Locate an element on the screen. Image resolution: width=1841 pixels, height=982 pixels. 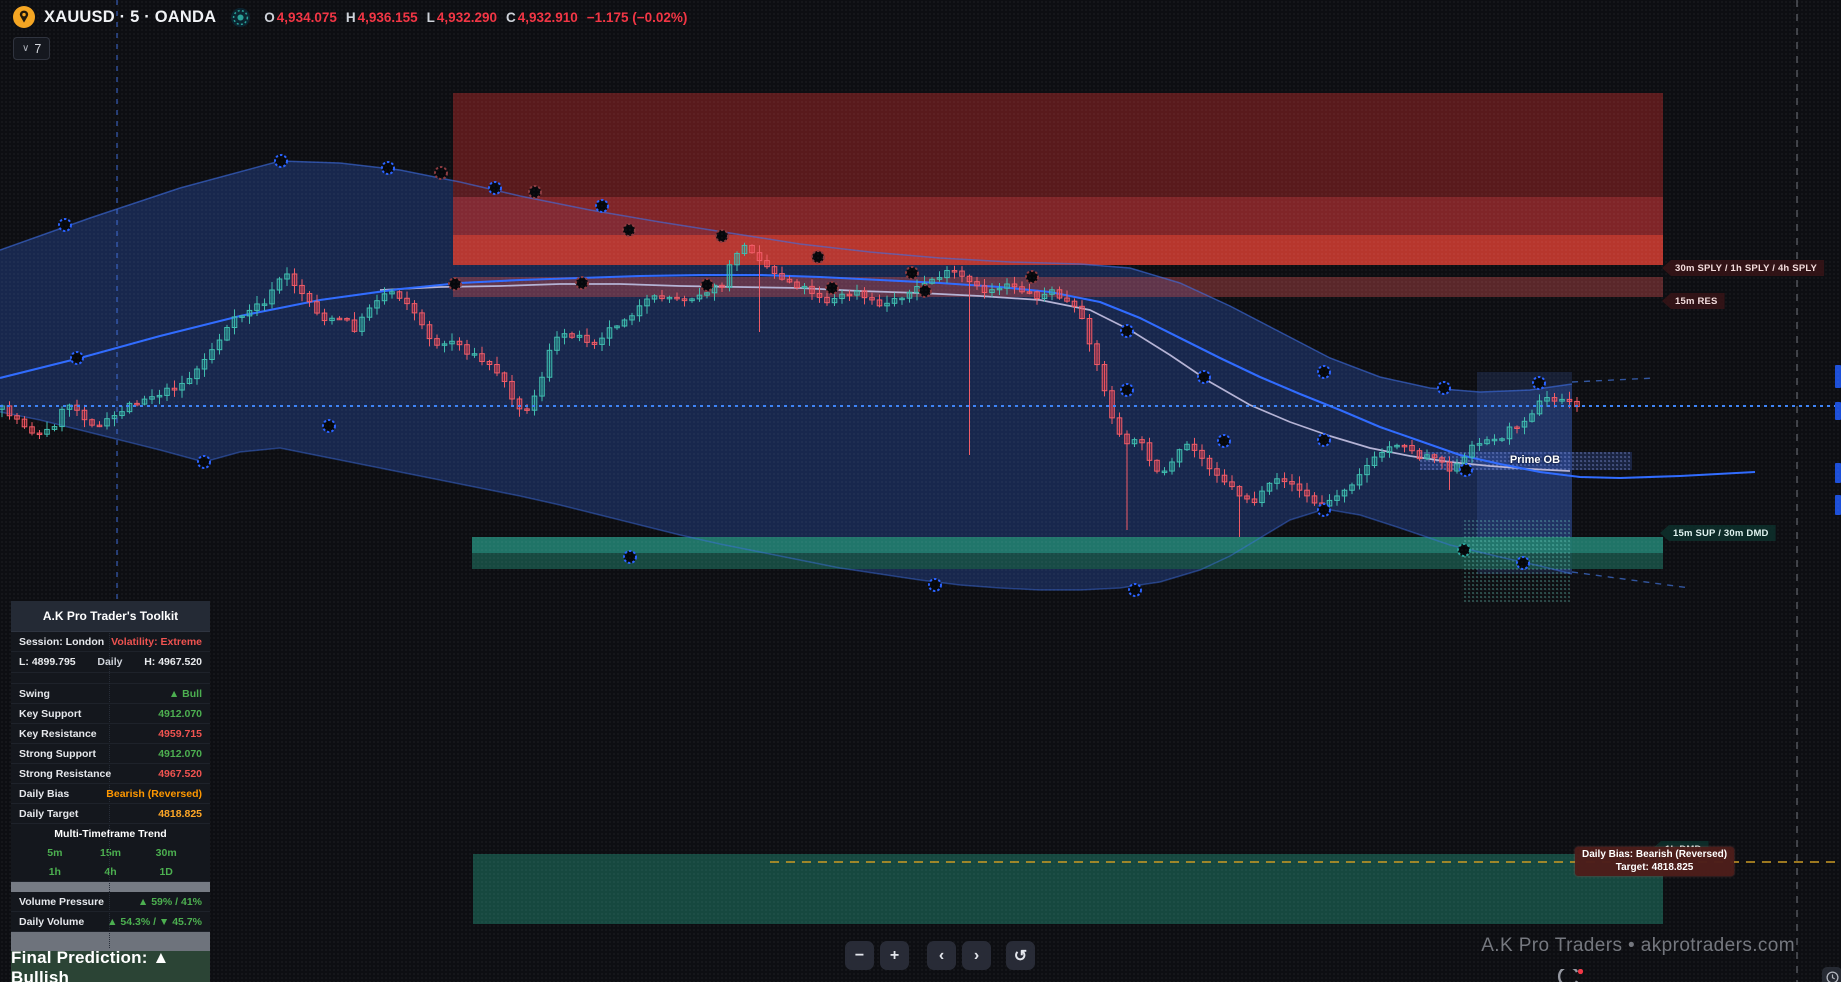
scroll-left-button: ‹ is located at coordinates (941, 955).